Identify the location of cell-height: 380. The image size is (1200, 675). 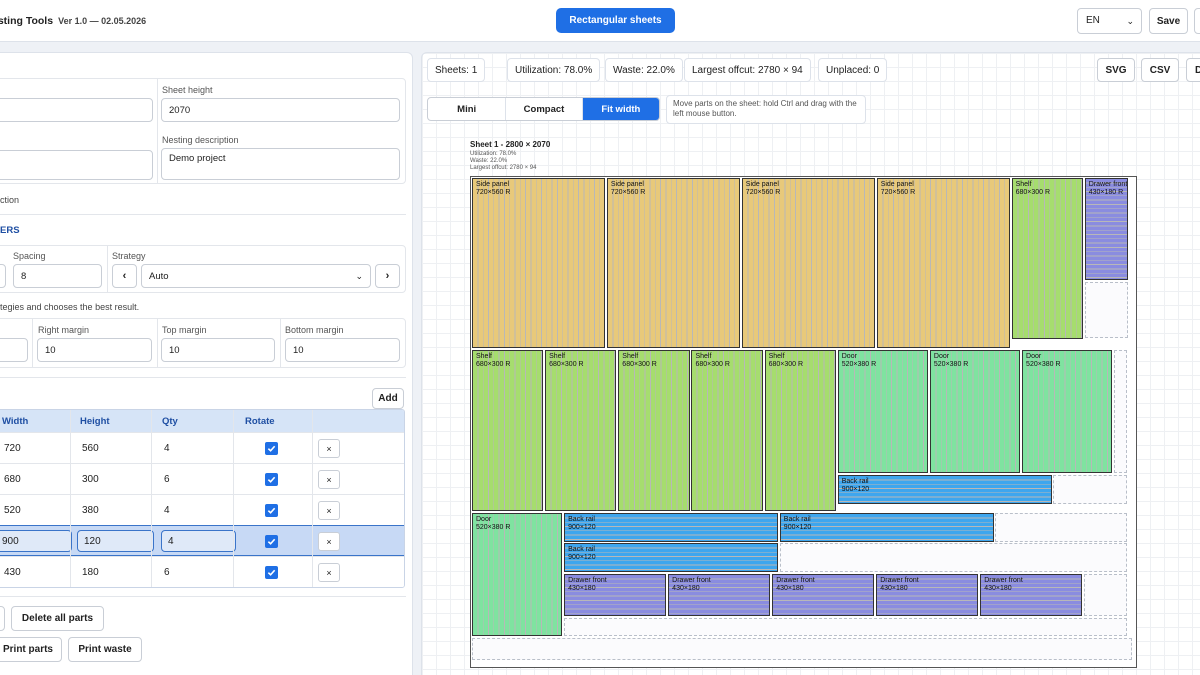
(90, 510).